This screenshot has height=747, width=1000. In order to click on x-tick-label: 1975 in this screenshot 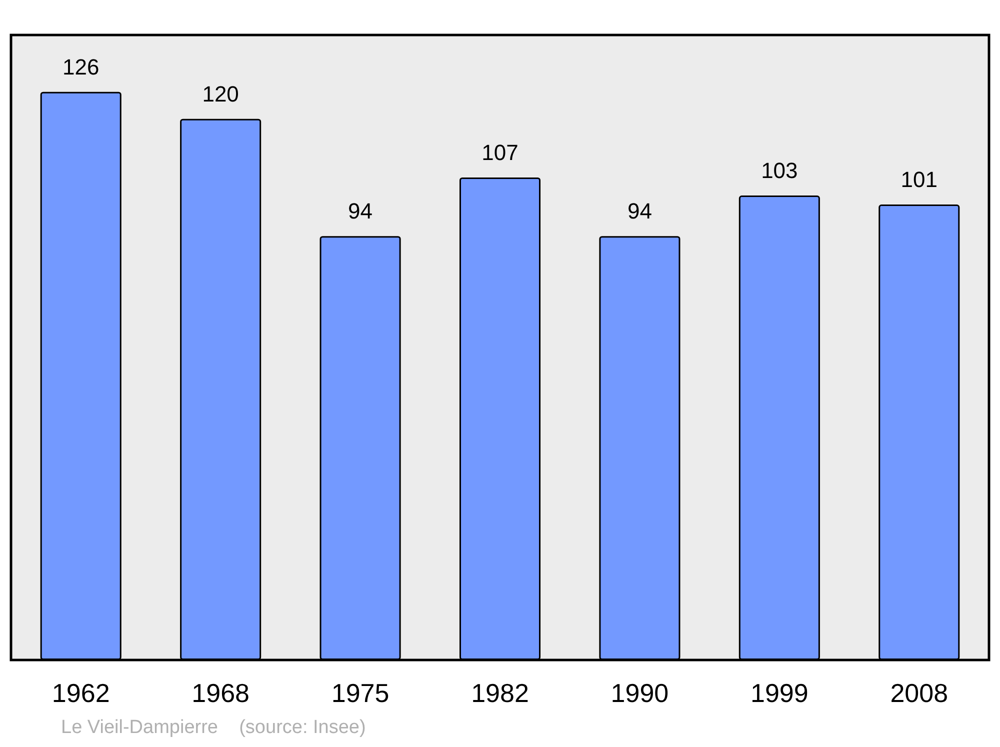, I will do `click(360, 693)`.